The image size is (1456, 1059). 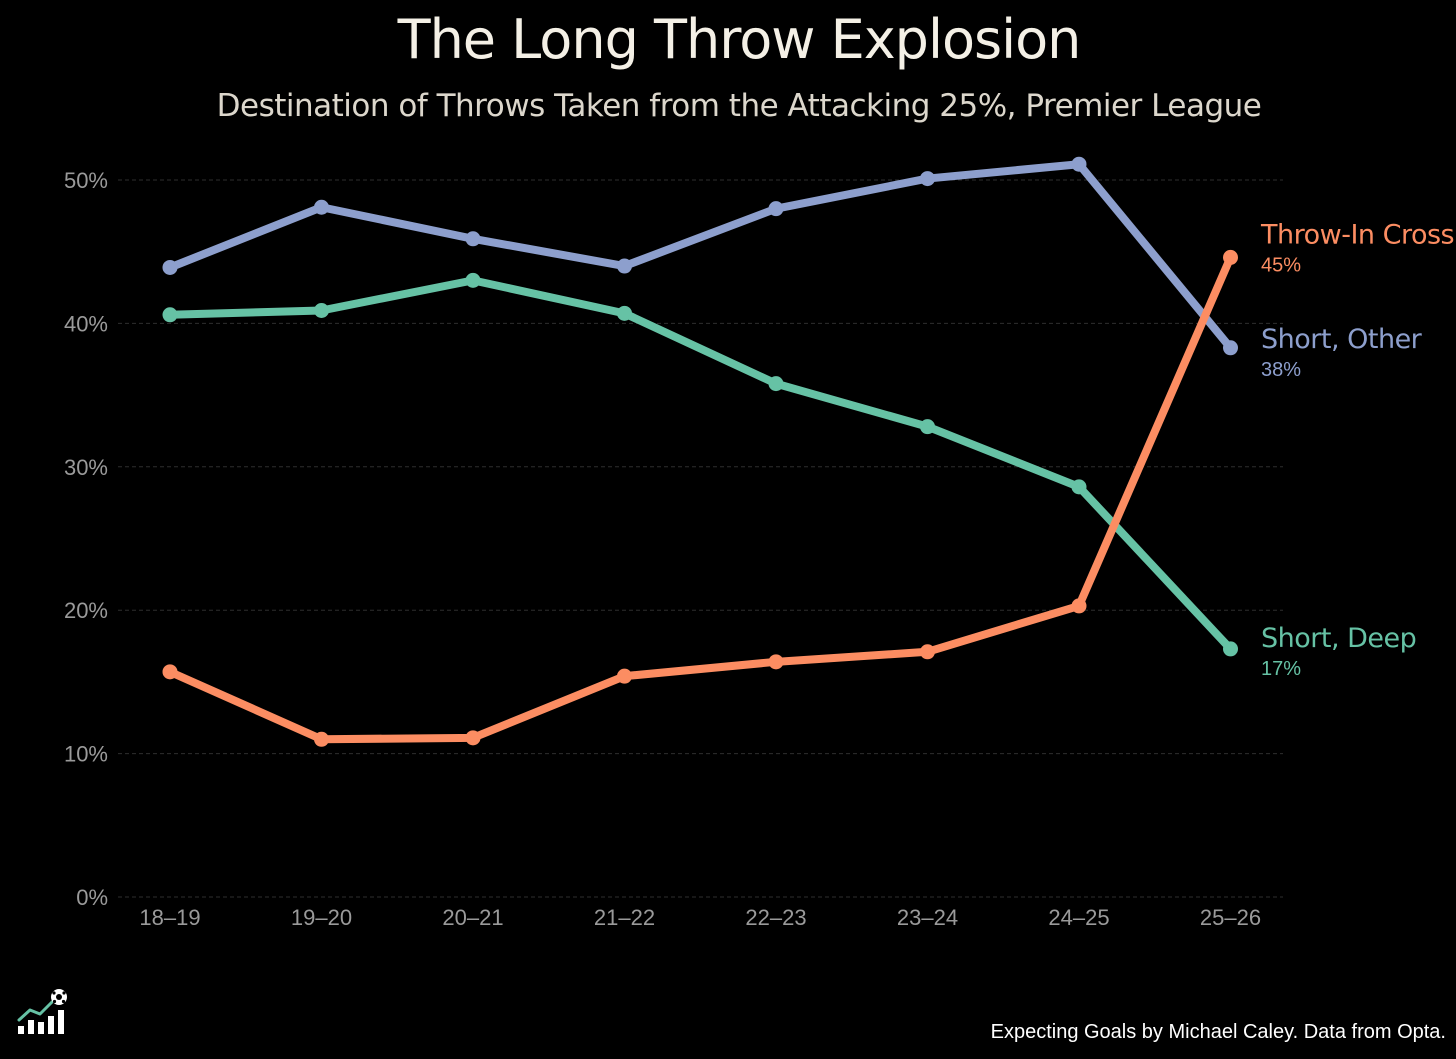 I want to click on x-tick-label: 21–22, so click(x=624, y=917).